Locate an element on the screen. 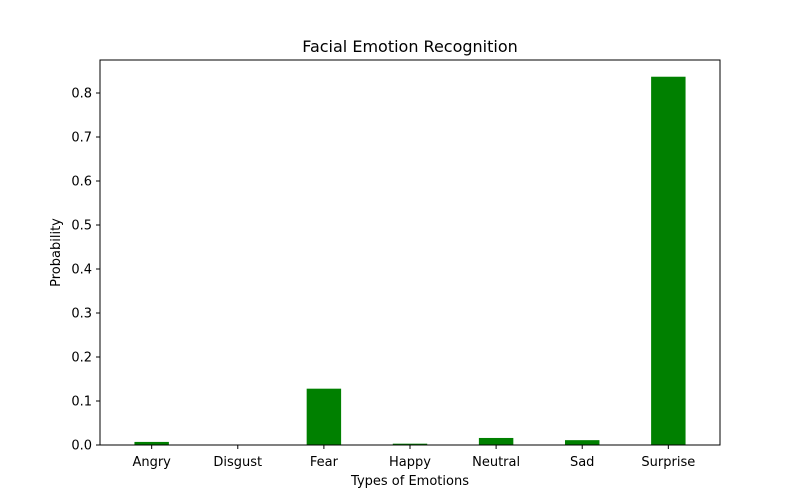  bar-happy is located at coordinates (410, 444).